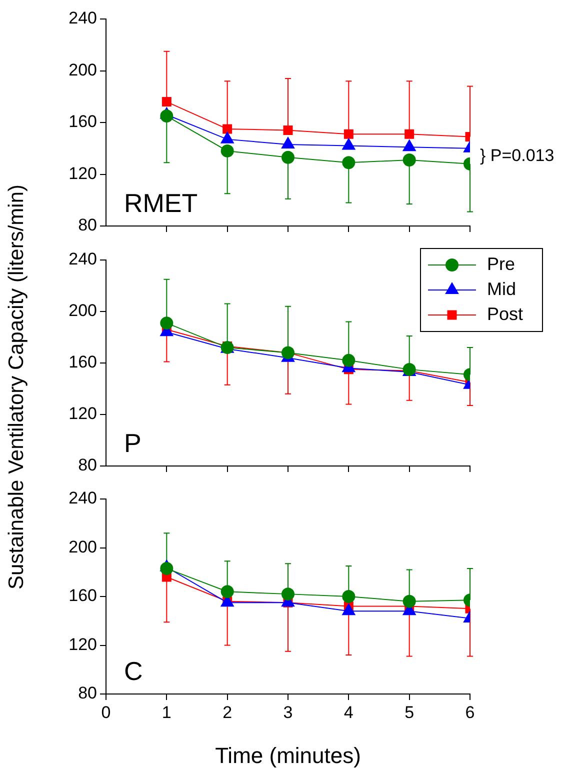  Describe the element at coordinates (161, 203) in the screenshot. I see `annotation: RMET` at that location.